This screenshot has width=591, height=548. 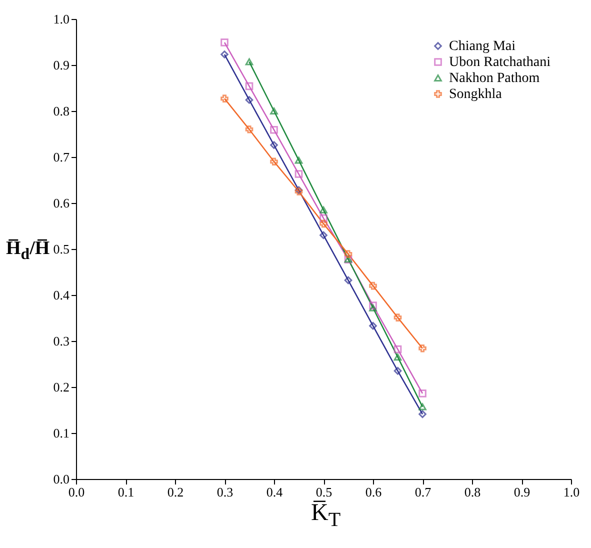 I want to click on y-tick-label: 0.2, so click(x=61, y=387).